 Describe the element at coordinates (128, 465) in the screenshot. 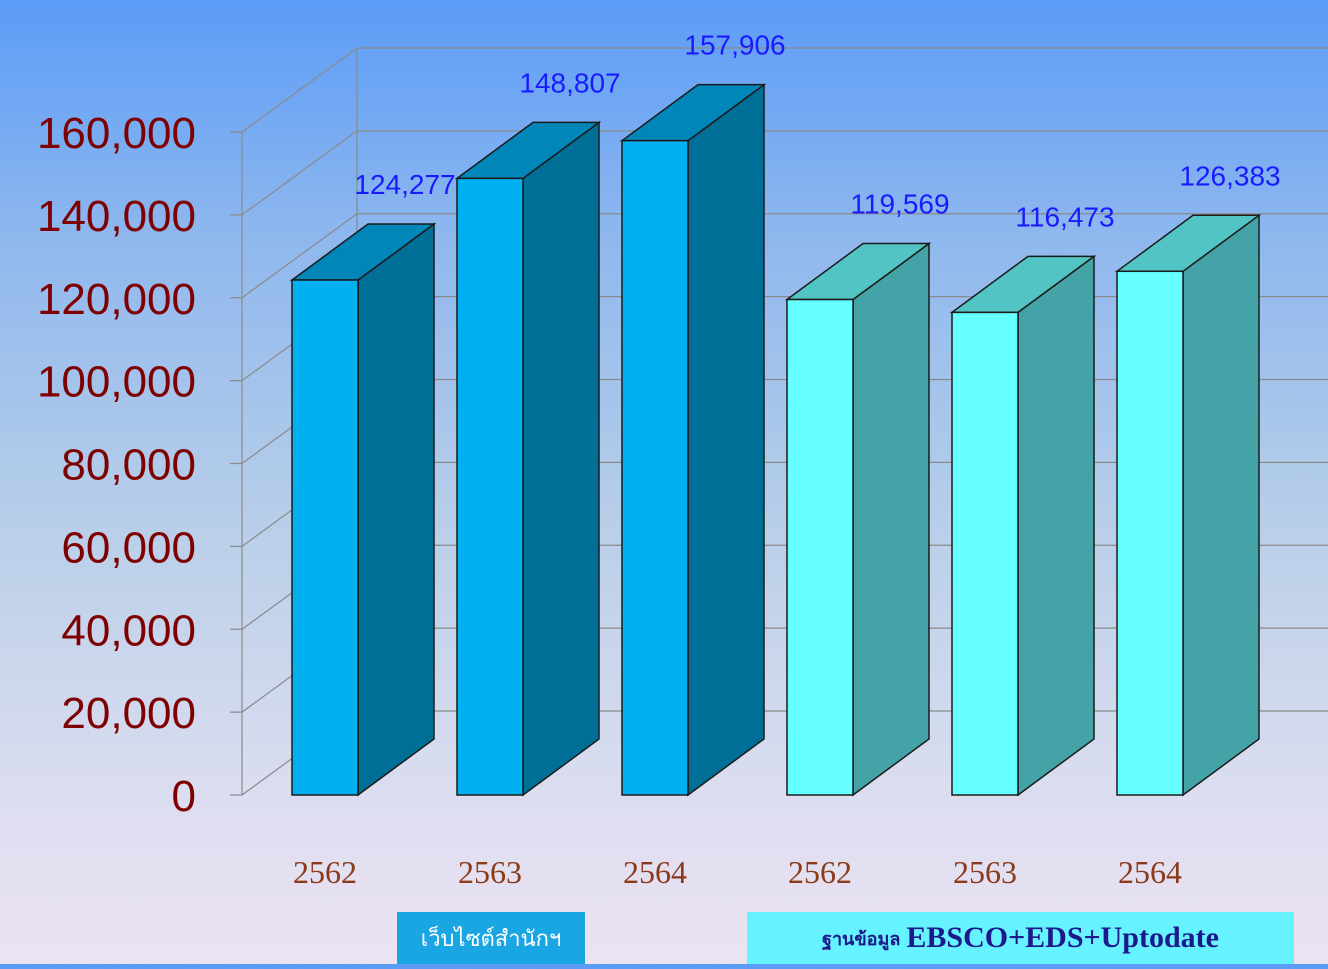

I see `y-tick-label: 80,000` at that location.